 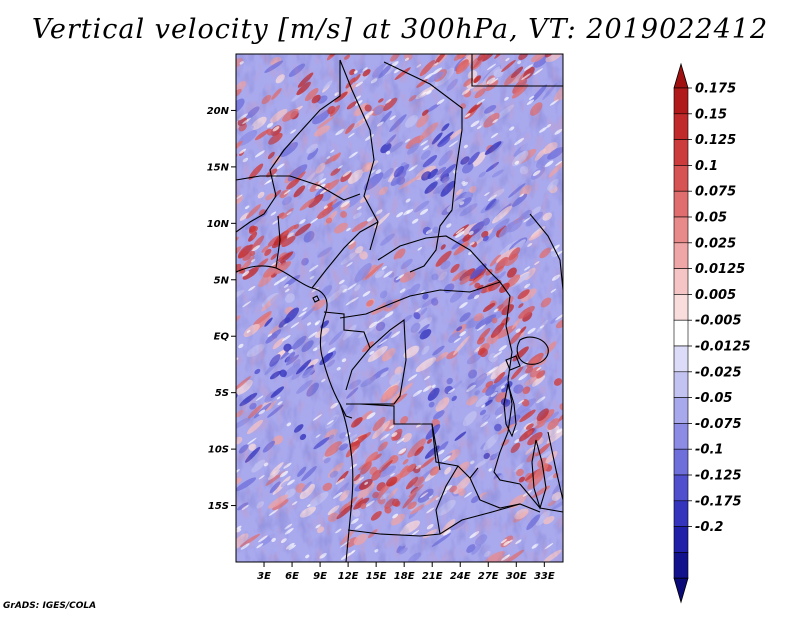 I want to click on colorbar-label: 0.025, so click(x=715, y=243).